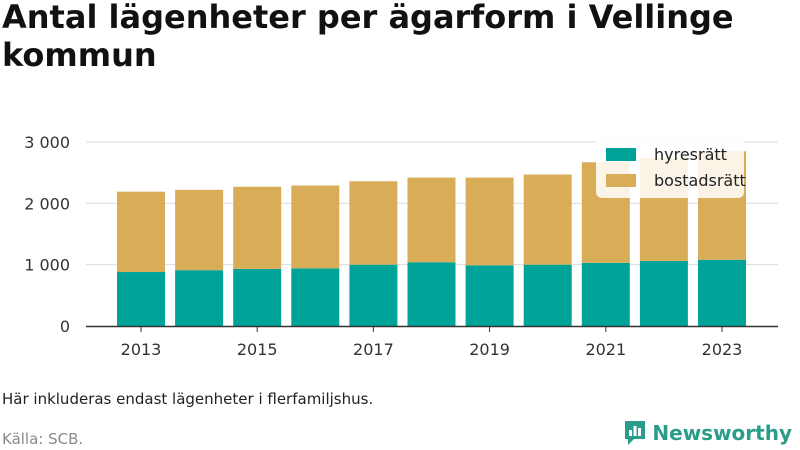 The height and width of the screenshot is (450, 800). Describe the element at coordinates (199, 230) in the screenshot. I see `bar-2014-bostadsrätt` at that location.